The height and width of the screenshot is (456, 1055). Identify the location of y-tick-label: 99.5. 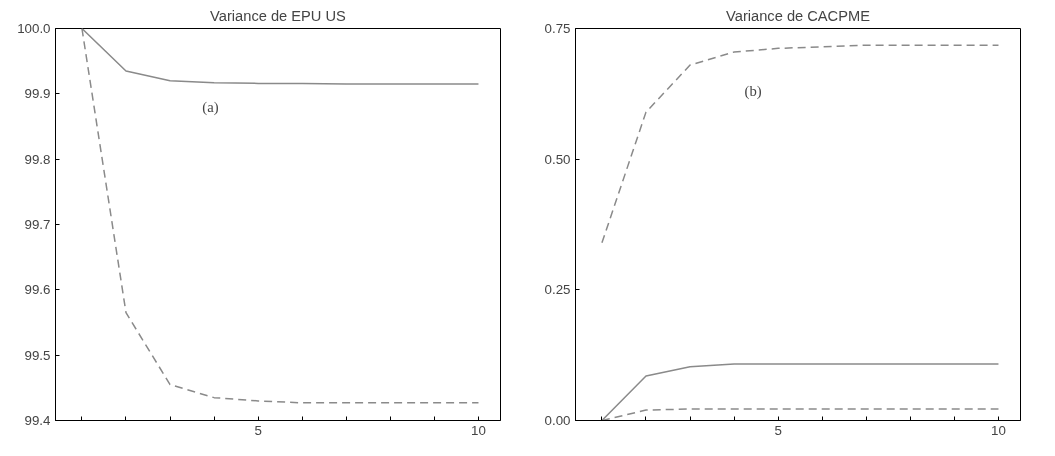
(37, 355).